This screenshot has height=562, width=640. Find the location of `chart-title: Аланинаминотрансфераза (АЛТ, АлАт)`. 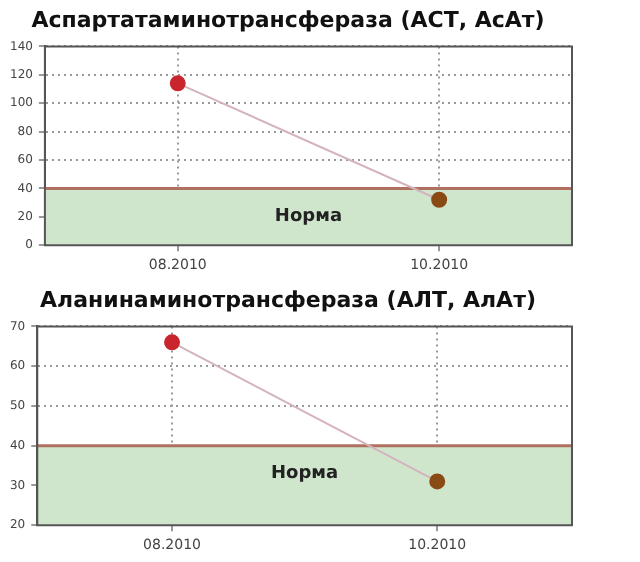

chart-title: Аланинаминотрансфераза (АЛТ, АлАт) is located at coordinates (288, 299).